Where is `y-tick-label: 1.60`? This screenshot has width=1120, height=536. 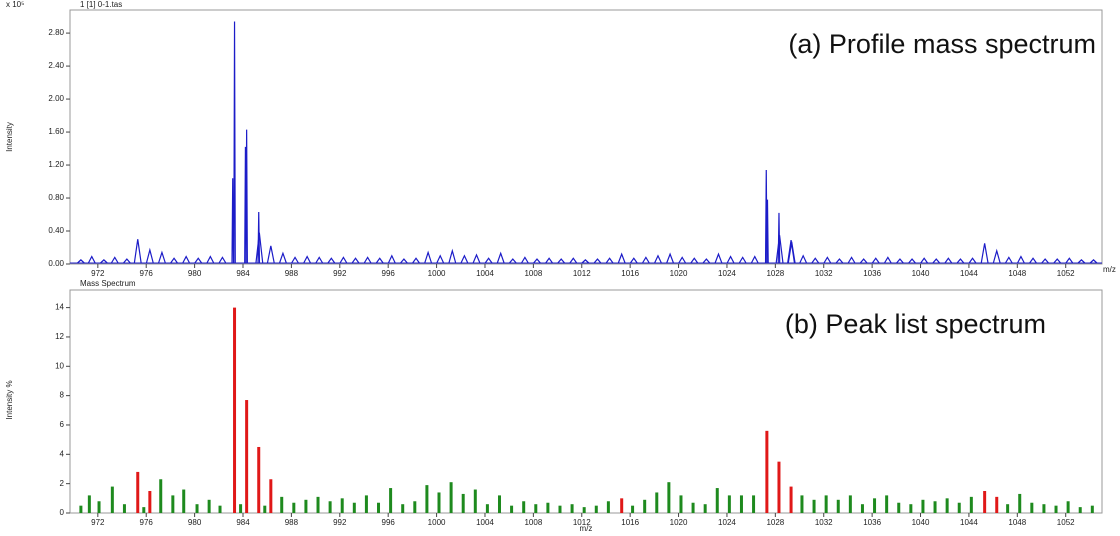 y-tick-label: 1.60 is located at coordinates (56, 131).